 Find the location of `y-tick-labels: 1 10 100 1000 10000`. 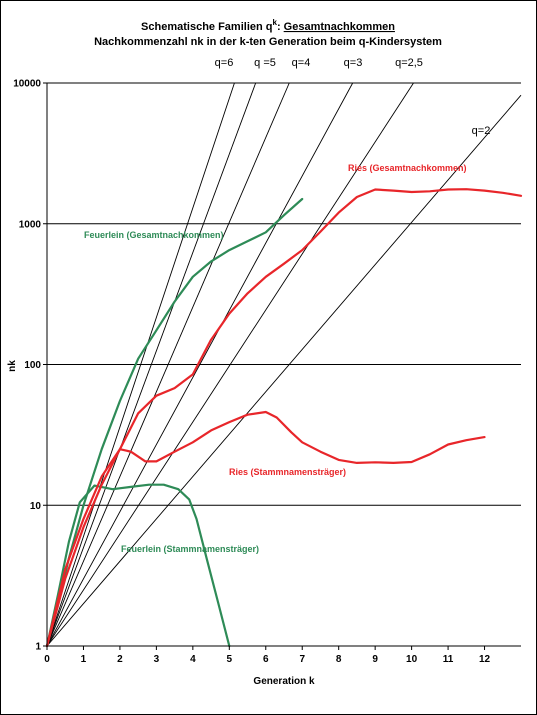

y-tick-labels: 1 10 100 1000 10000 is located at coordinates (30, 366).